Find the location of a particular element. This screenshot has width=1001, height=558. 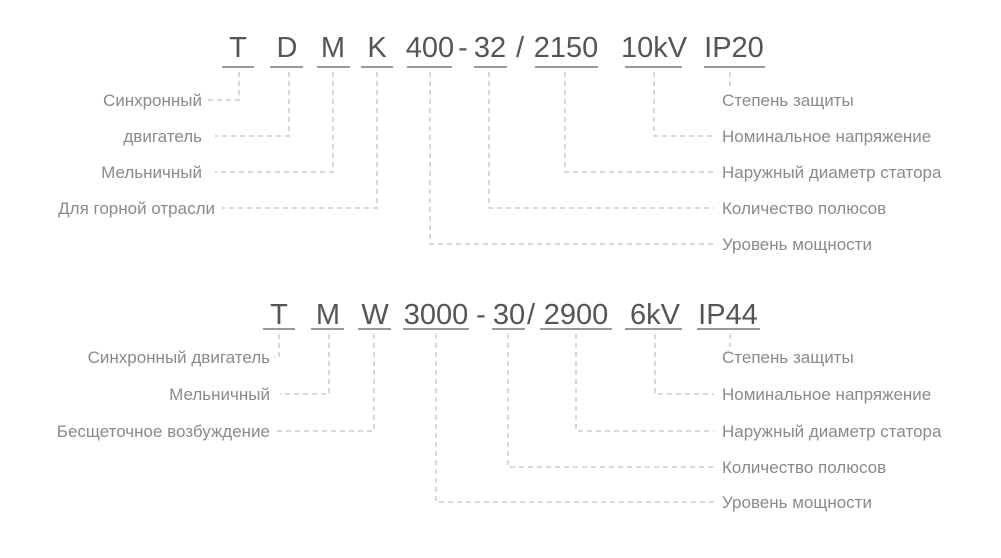

code-segment: D is located at coordinates (287, 48).